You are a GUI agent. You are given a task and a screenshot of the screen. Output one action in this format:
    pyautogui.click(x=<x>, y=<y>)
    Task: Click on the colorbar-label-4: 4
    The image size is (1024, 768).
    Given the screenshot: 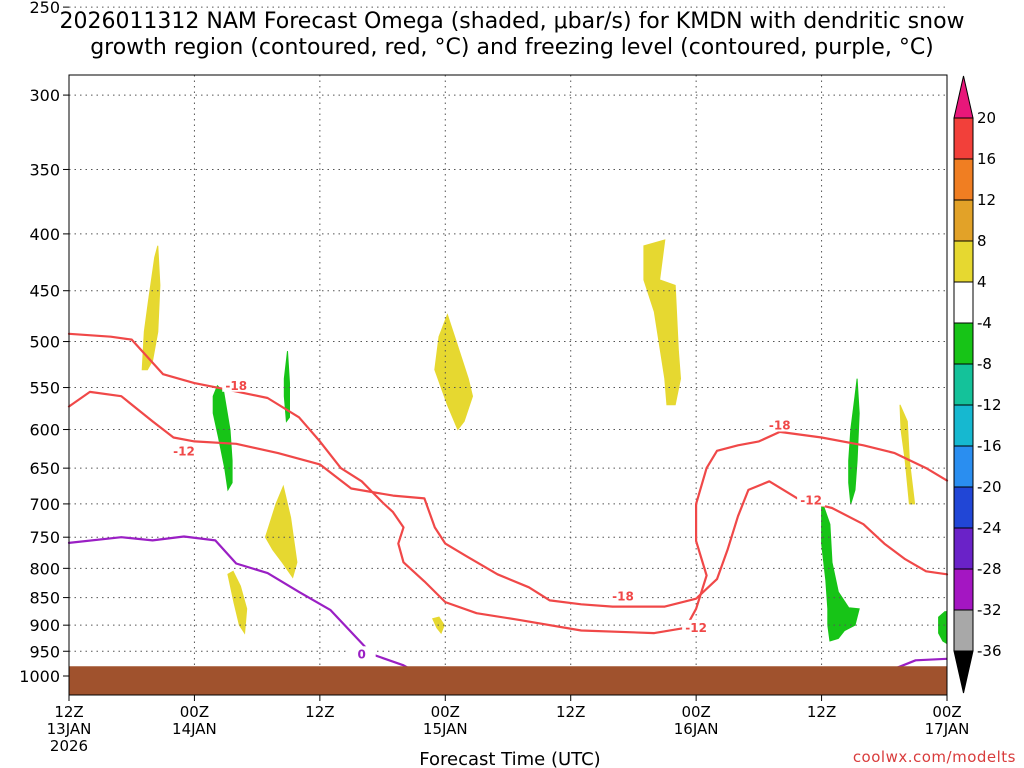 What is the action you would take?
    pyautogui.click(x=982, y=282)
    